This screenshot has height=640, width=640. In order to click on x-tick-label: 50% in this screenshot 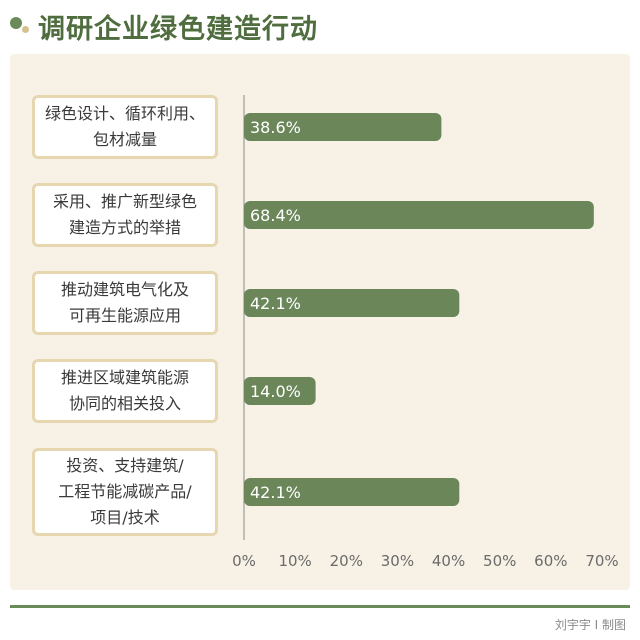, I will do `click(499, 561)`.